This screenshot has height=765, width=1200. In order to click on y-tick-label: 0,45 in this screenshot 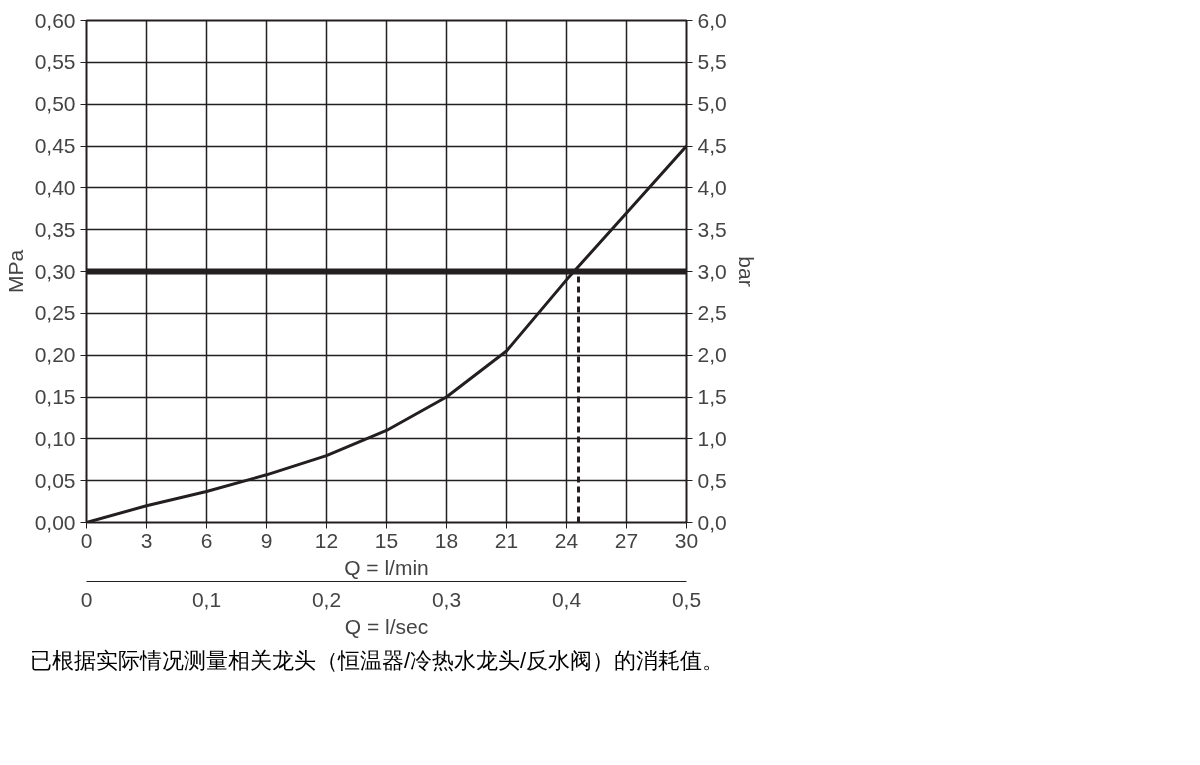, I will do `click(55, 145)`.